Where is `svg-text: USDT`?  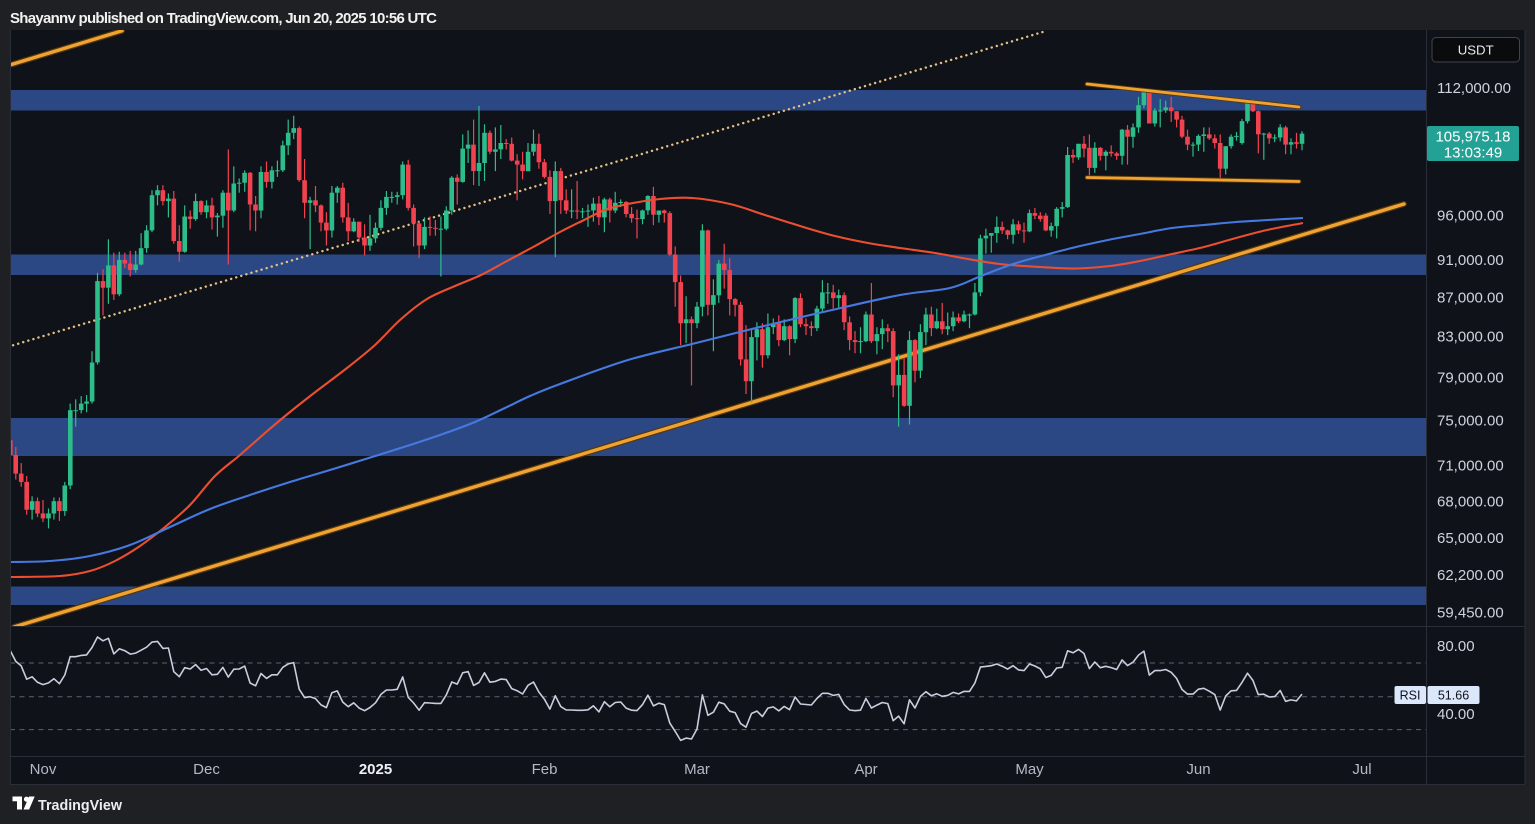
svg-text: USDT is located at coordinates (1476, 50).